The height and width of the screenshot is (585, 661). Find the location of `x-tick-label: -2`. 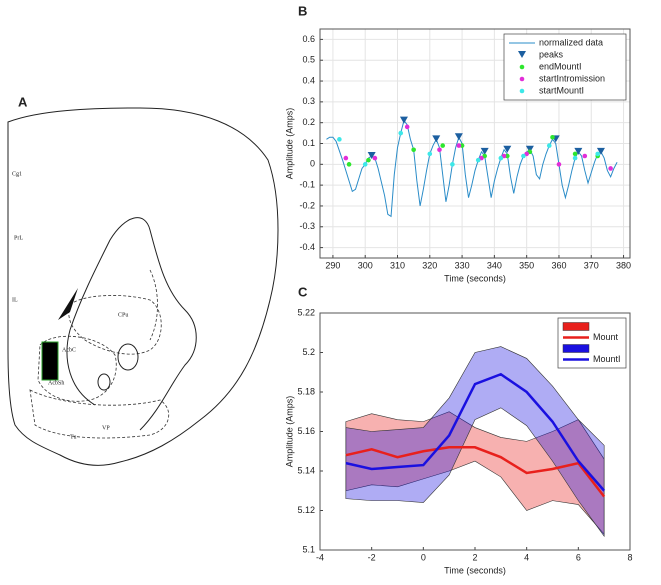

x-tick-label: -2 is located at coordinates (372, 557).